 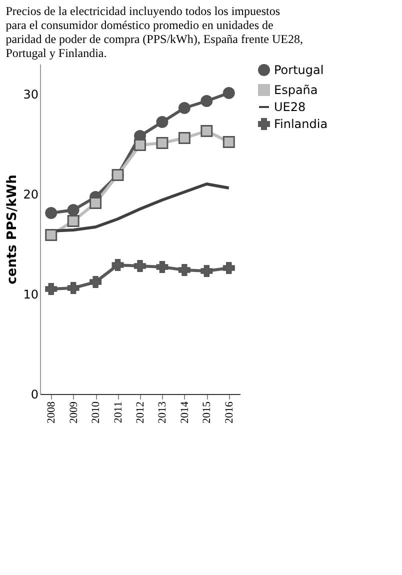 What do you see at coordinates (30, 195) in the screenshot?
I see `y-tick-label: 20` at bounding box center [30, 195].